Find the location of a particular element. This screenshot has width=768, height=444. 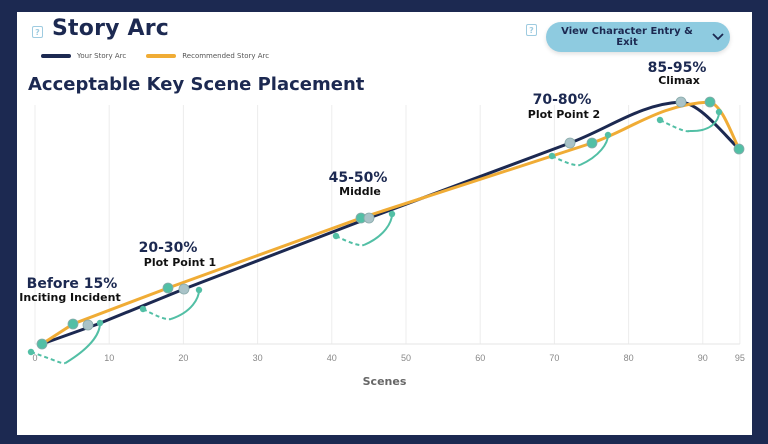

x-axis-label: Scenes is located at coordinates (384, 381).